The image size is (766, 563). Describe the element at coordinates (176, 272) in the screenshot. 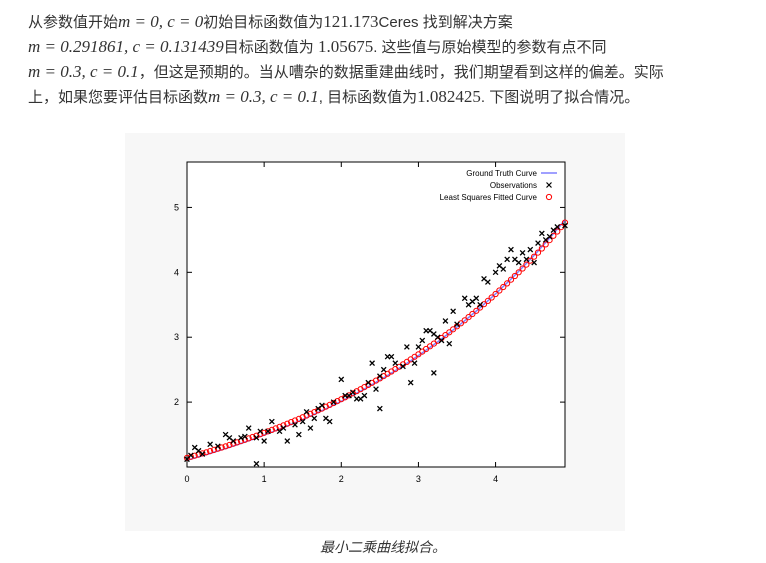

I see `y-tick-label: 4` at that location.